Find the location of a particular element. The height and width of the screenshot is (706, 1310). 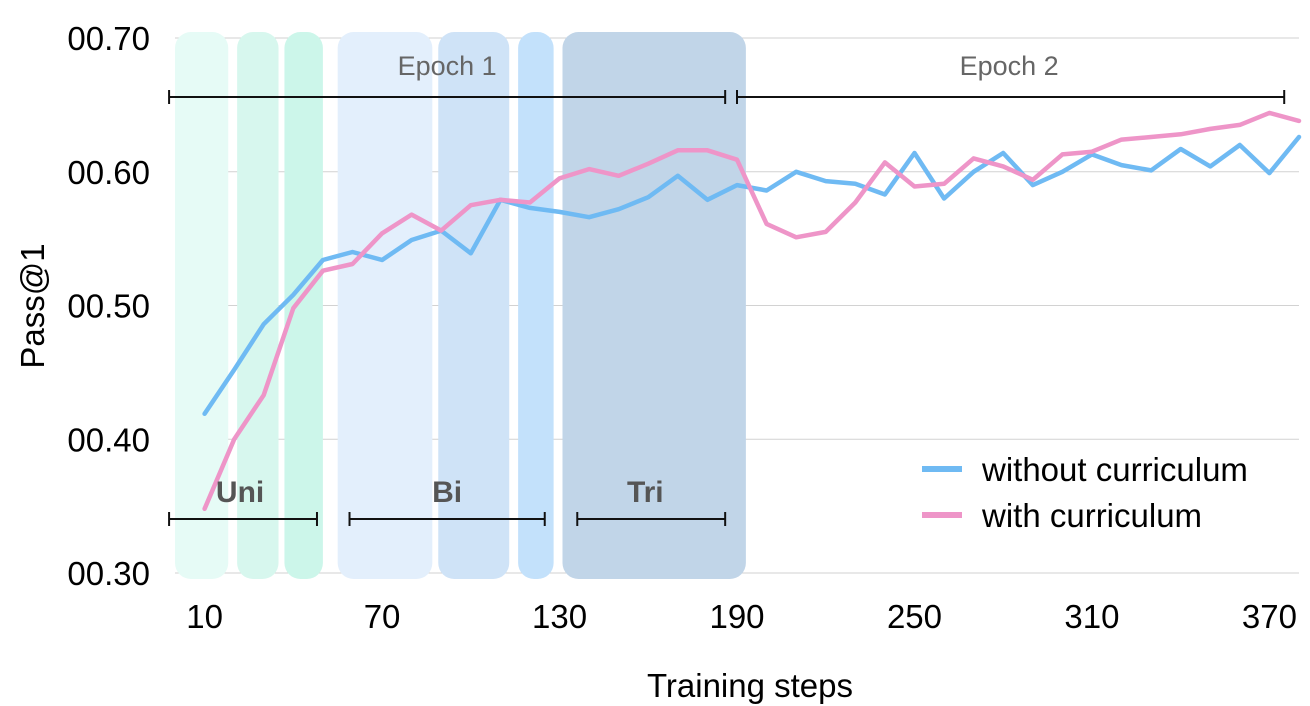

x-tick-label-0: 10 is located at coordinates (204, 616).